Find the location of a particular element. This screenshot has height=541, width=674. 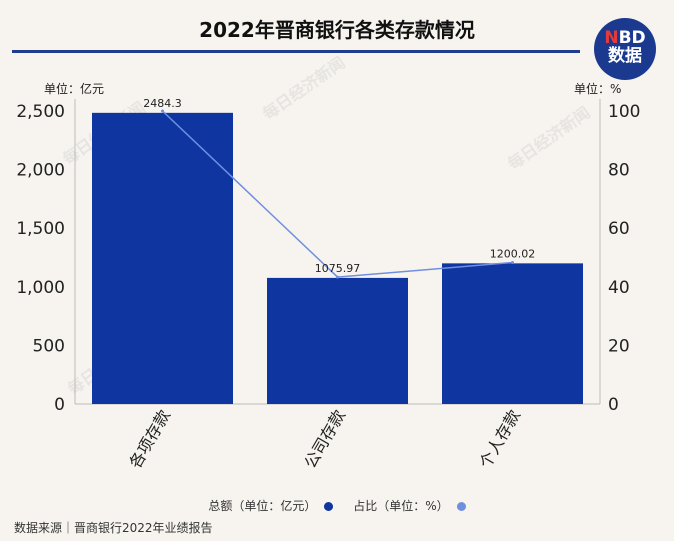

right-tick-label: 0 is located at coordinates (613, 405).